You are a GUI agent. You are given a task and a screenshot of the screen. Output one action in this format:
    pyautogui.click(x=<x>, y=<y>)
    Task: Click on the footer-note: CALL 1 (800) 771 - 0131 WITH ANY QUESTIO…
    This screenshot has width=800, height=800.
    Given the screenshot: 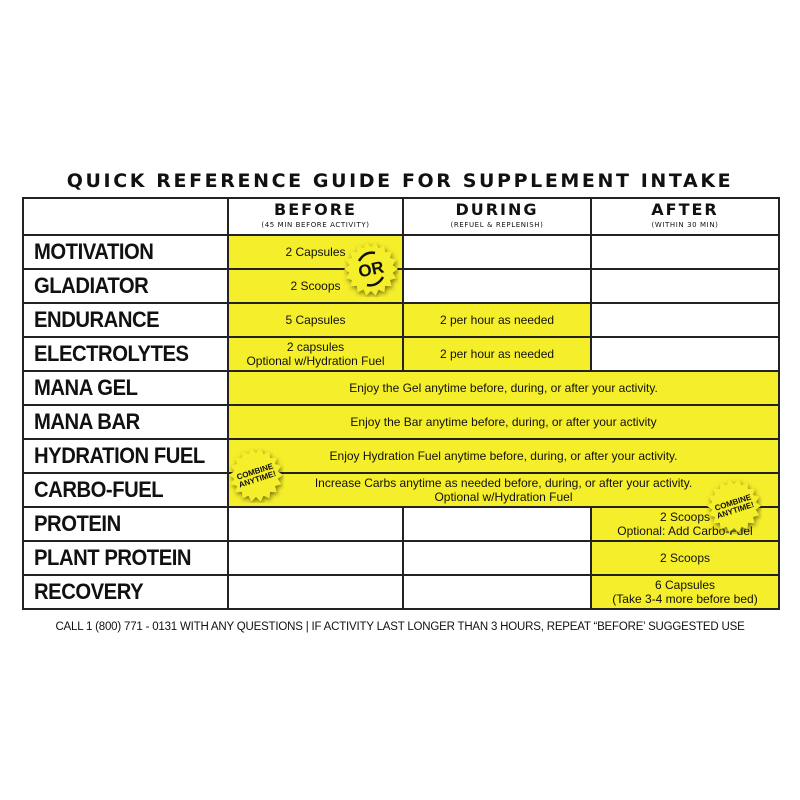 What is the action you would take?
    pyautogui.click(x=400, y=627)
    